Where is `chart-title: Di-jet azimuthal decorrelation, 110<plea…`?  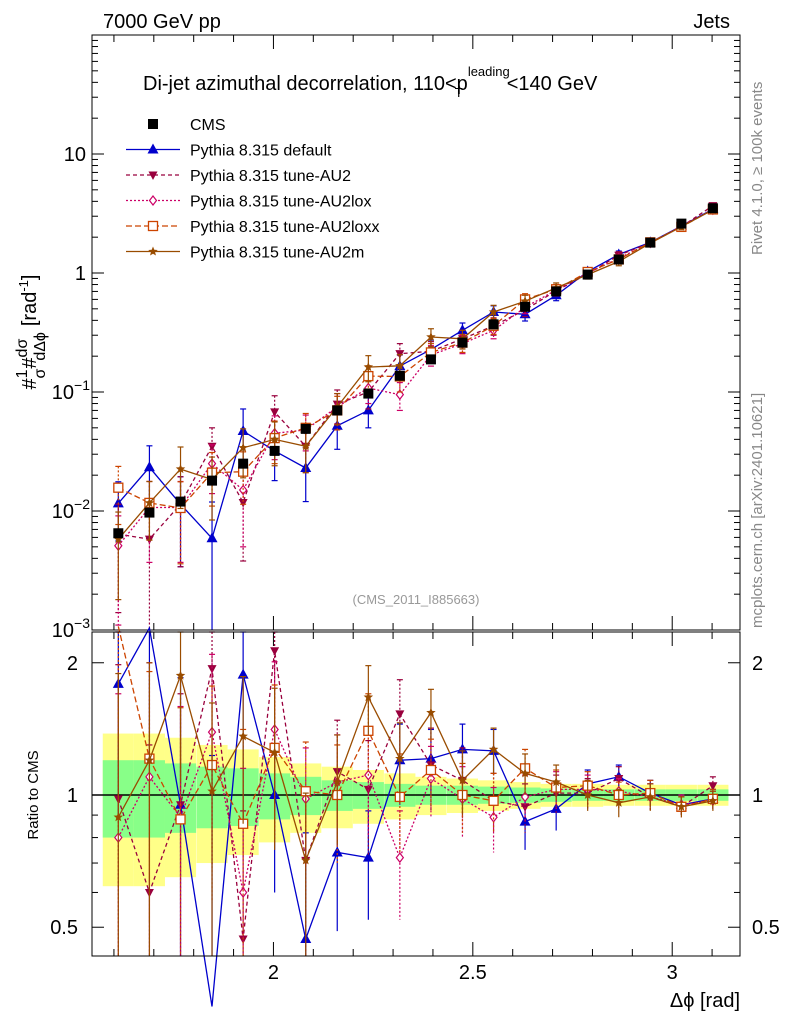 chart-title: Di-jet azimuthal decorrelation, 110<plea… is located at coordinates (370, 82).